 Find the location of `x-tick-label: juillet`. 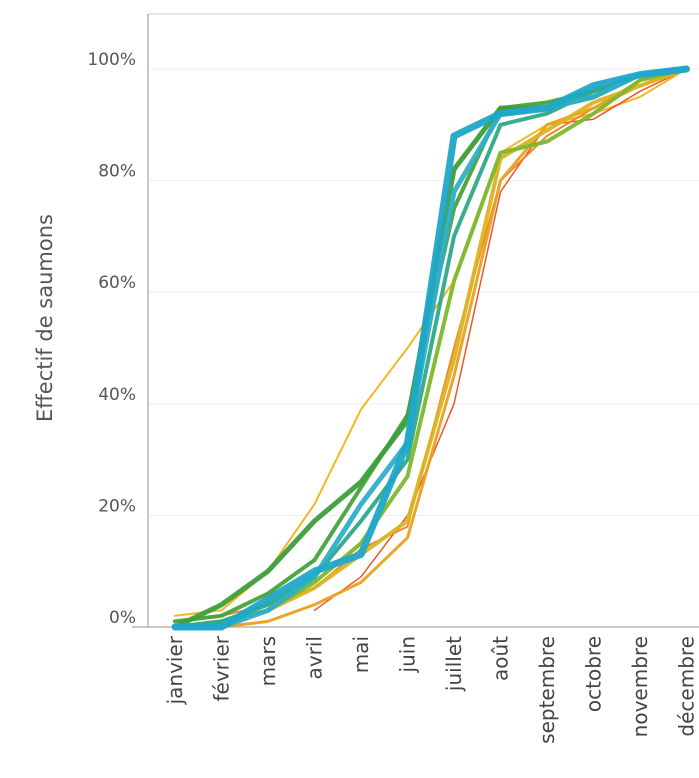

x-tick-label: juillet is located at coordinates (454, 664).